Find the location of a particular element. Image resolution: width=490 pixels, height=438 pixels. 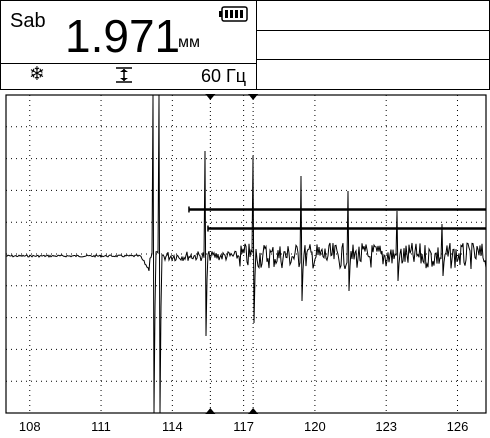

x-tick-label: 111 is located at coordinates (101, 426).